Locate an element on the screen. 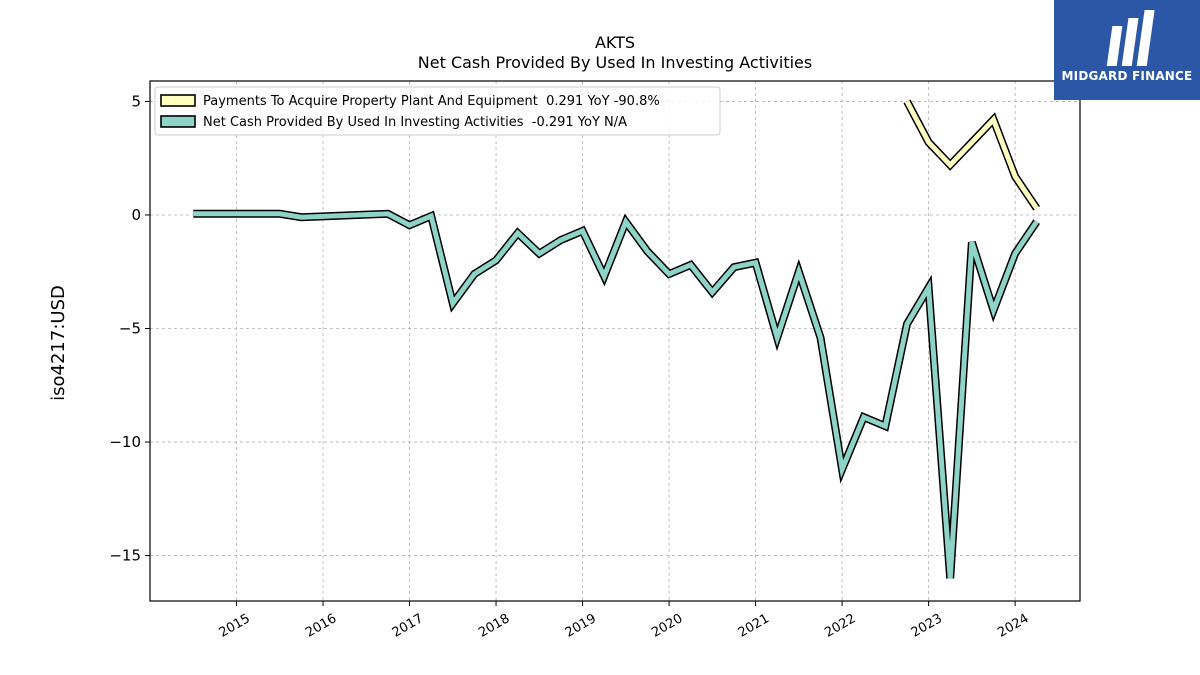 This screenshot has width=1200, height=675. legend-swatch-net-cash is located at coordinates (178, 121).